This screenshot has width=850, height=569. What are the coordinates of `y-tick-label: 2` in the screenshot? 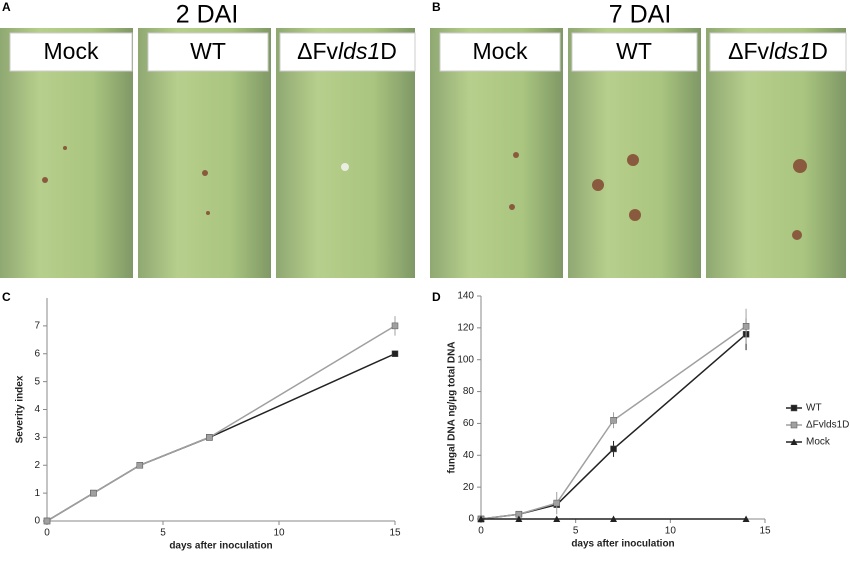 It's located at (37, 465).